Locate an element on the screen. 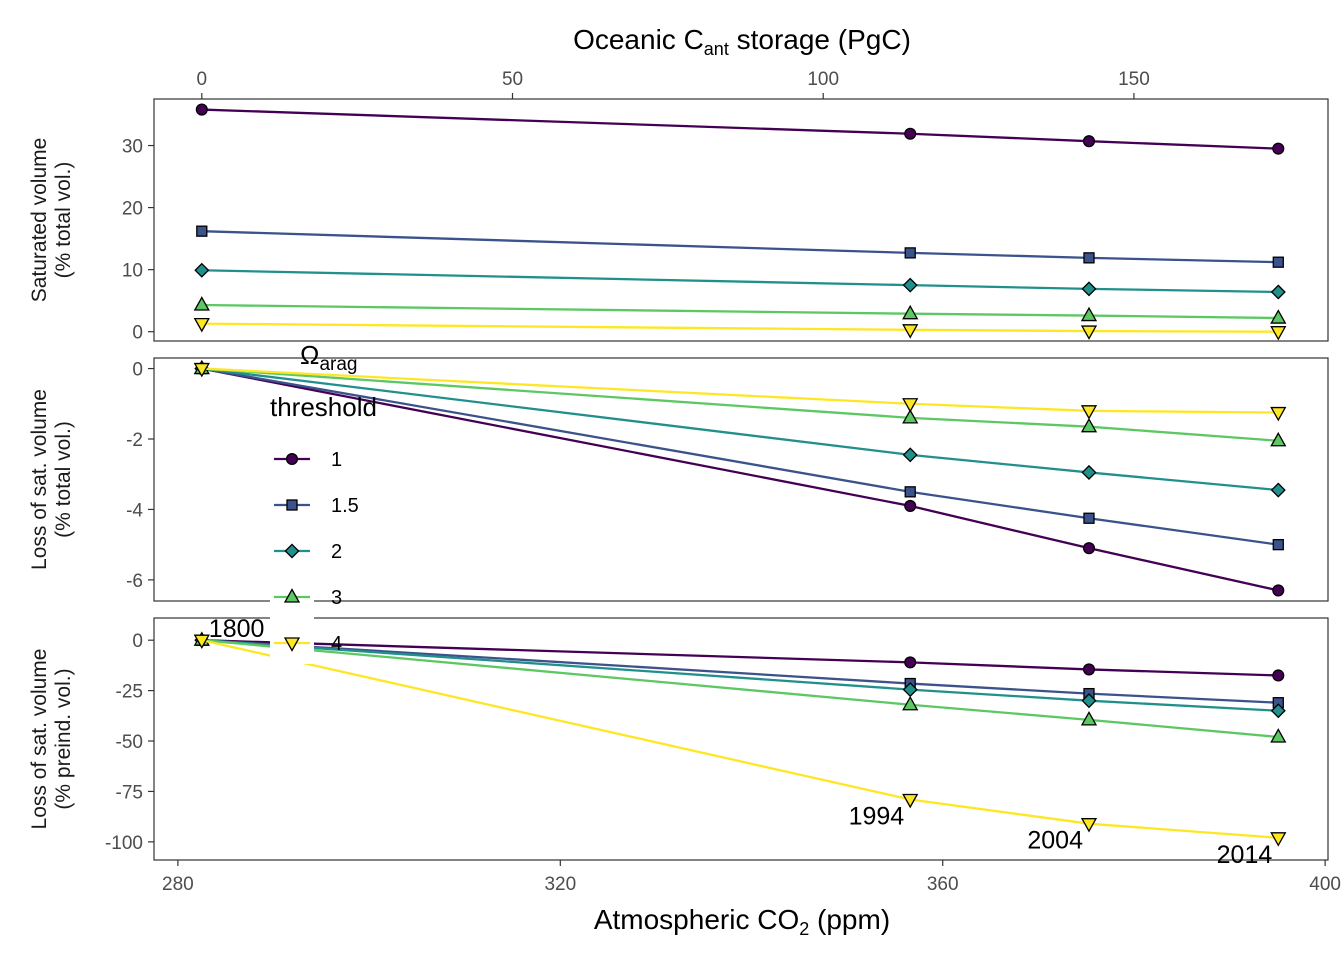 The height and width of the screenshot is (960, 1344). x-axis-title-part: Atmospheric CO is located at coordinates (696, 919).